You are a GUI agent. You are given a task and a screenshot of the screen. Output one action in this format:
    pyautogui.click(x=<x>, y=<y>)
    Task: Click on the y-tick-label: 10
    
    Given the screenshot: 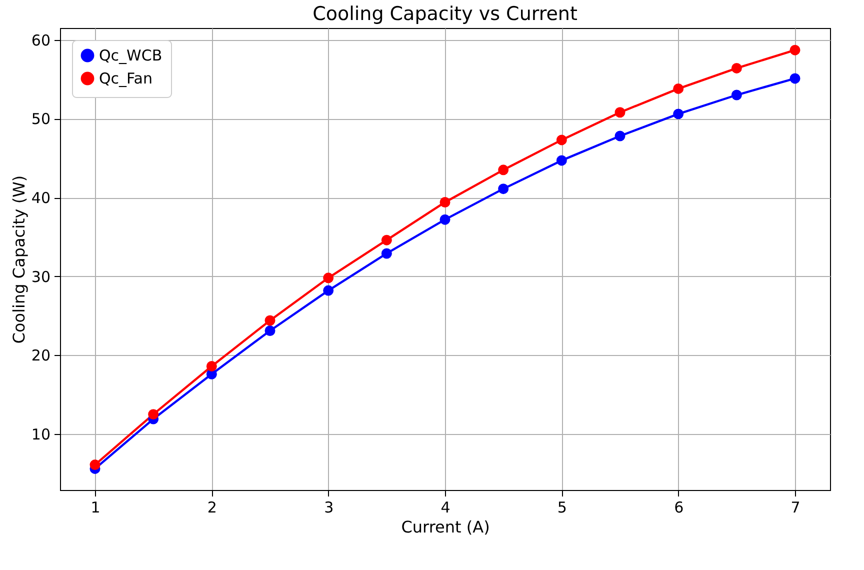 What is the action you would take?
    pyautogui.click(x=40, y=435)
    